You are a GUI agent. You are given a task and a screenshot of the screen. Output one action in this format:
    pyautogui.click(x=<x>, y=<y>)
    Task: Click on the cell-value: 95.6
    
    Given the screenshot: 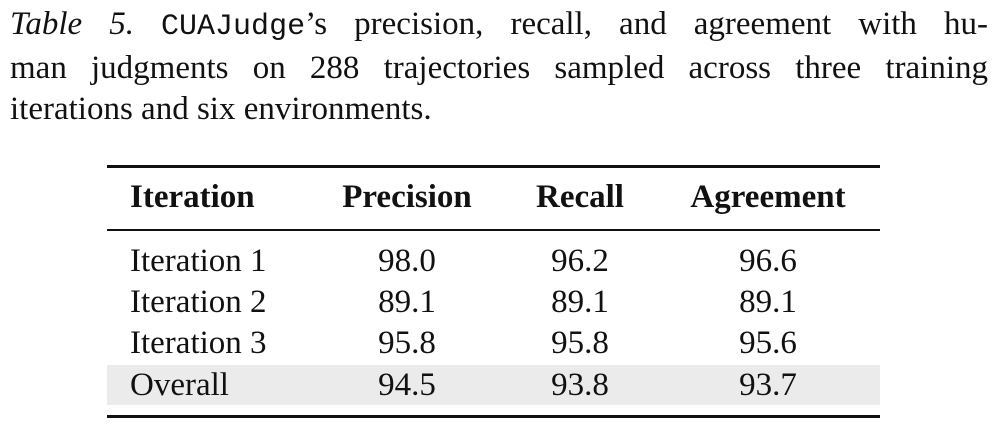 What is the action you would take?
    pyautogui.click(x=768, y=343)
    